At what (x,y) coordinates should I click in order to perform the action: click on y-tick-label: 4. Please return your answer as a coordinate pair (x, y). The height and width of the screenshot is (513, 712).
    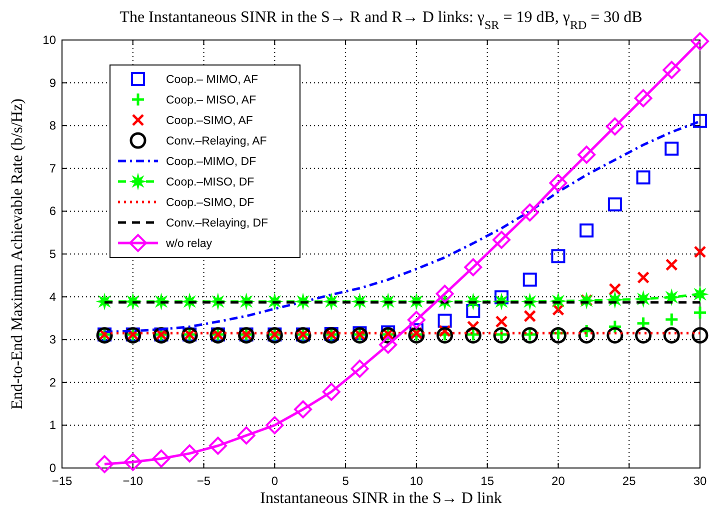
    Looking at the image, I should click on (52, 297).